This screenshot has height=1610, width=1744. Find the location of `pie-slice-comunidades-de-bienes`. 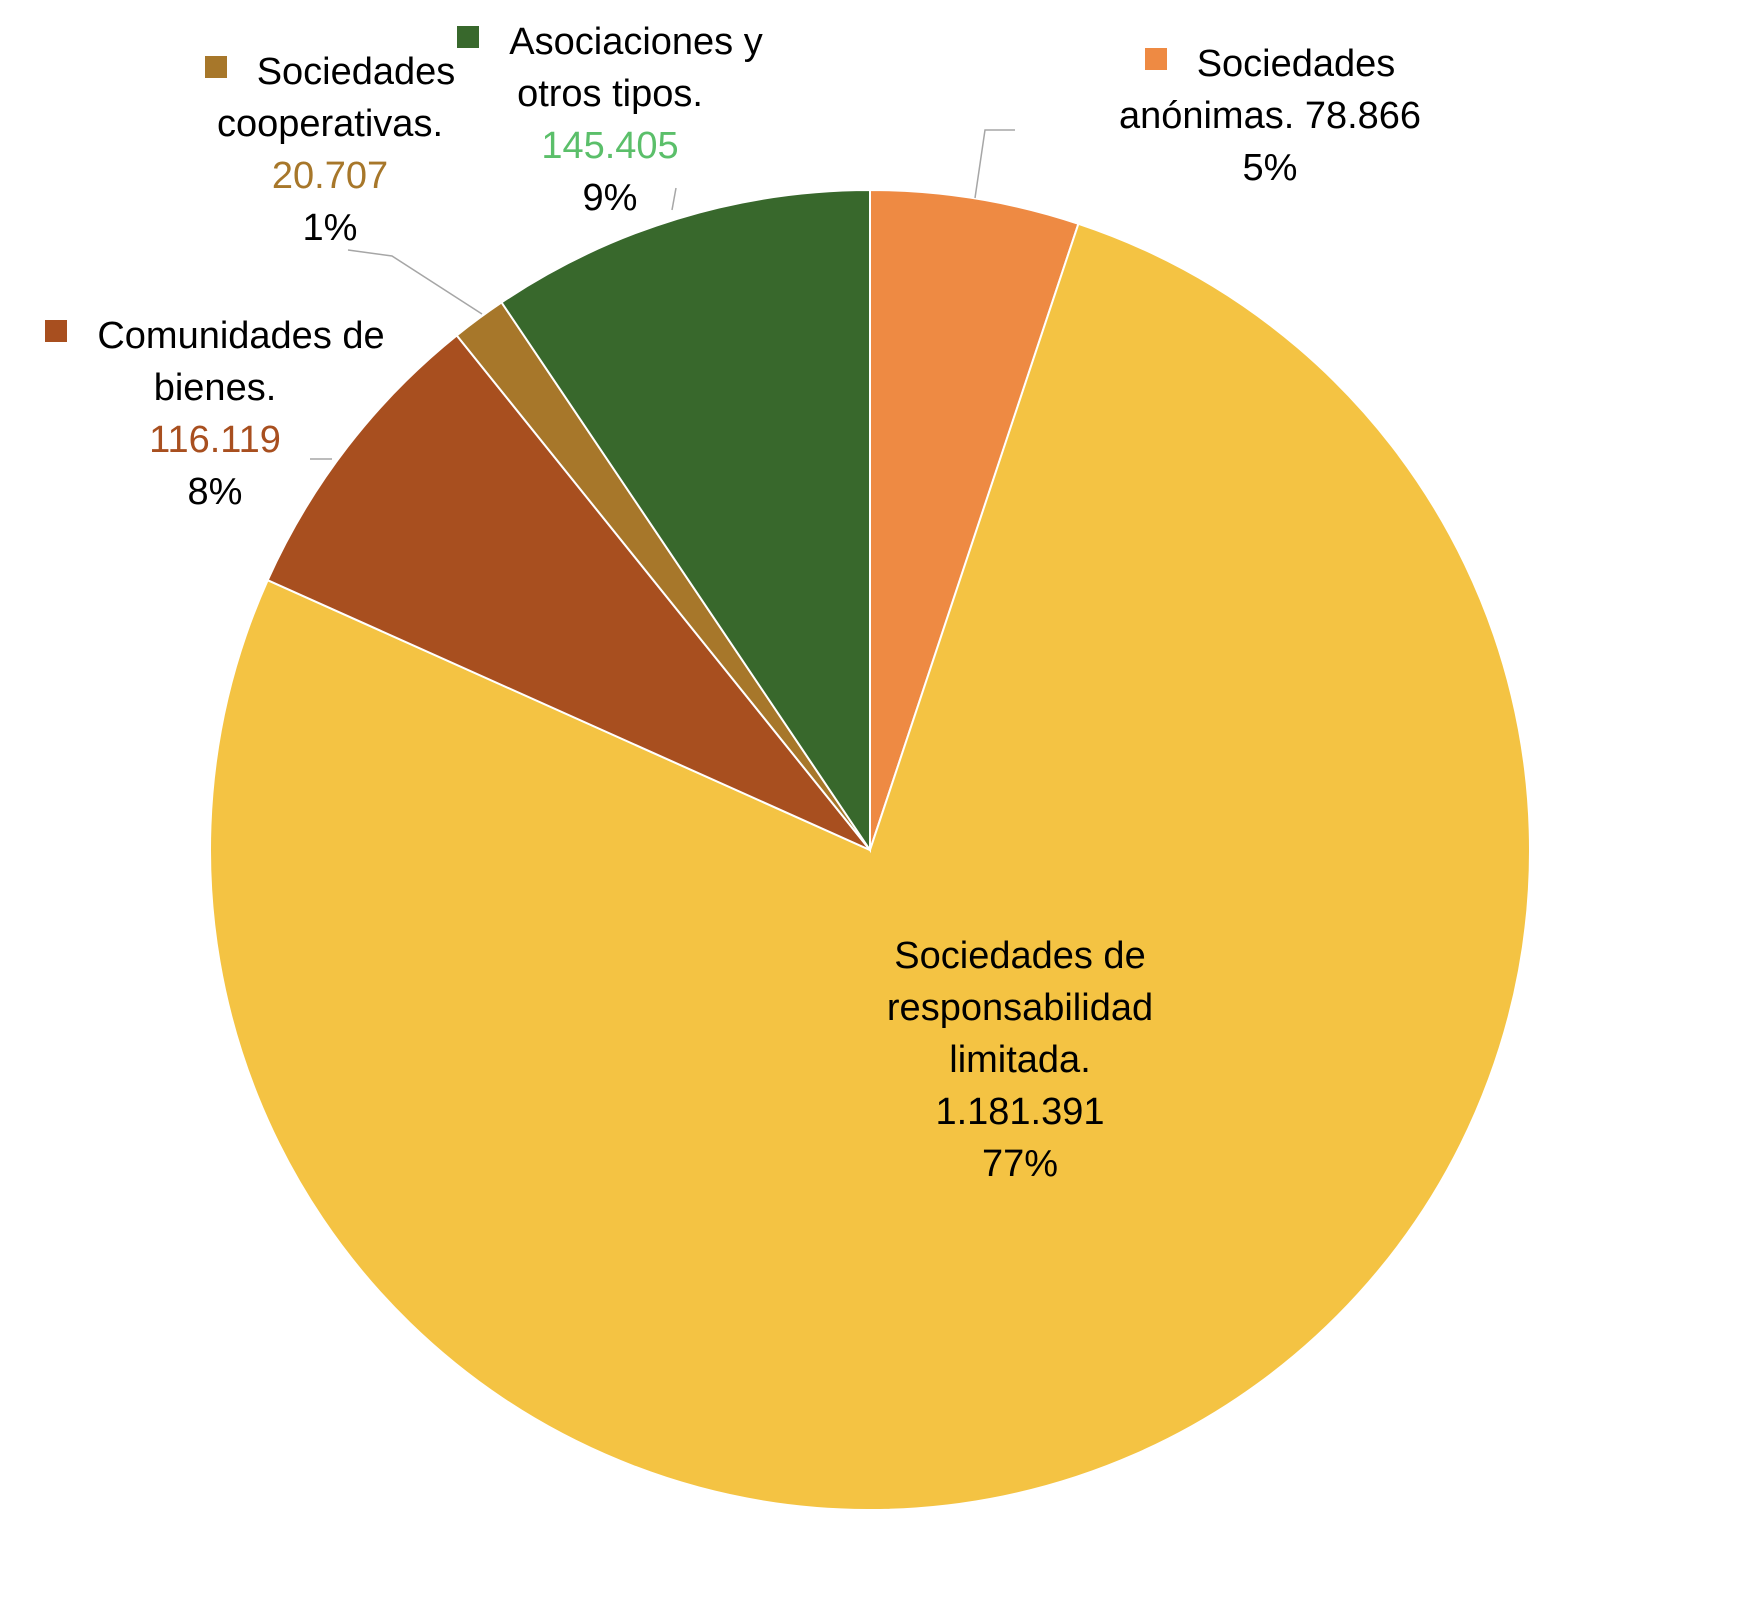

pie-slice-comunidades-de-bienes is located at coordinates (568, 592).